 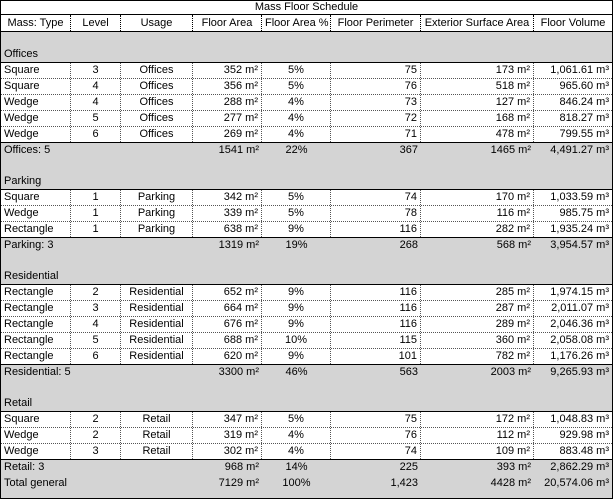 I want to click on group-header-row: Offices, so click(x=306, y=55).